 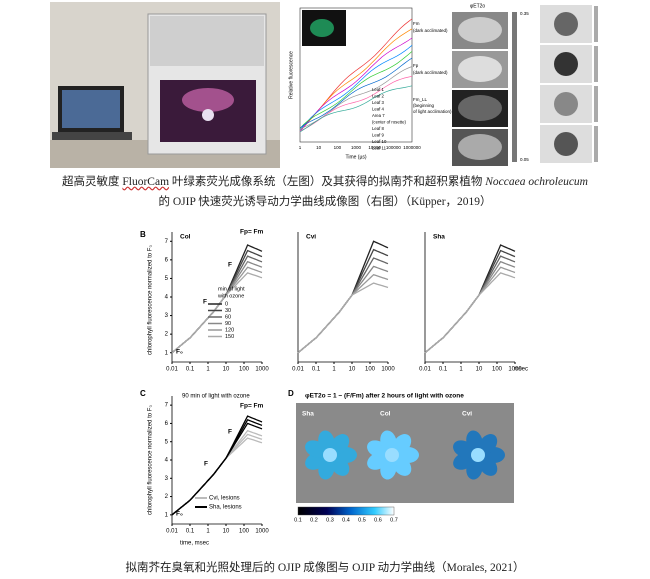 What do you see at coordinates (394, 520) in the screenshot?
I see `label: 0.7` at bounding box center [394, 520].